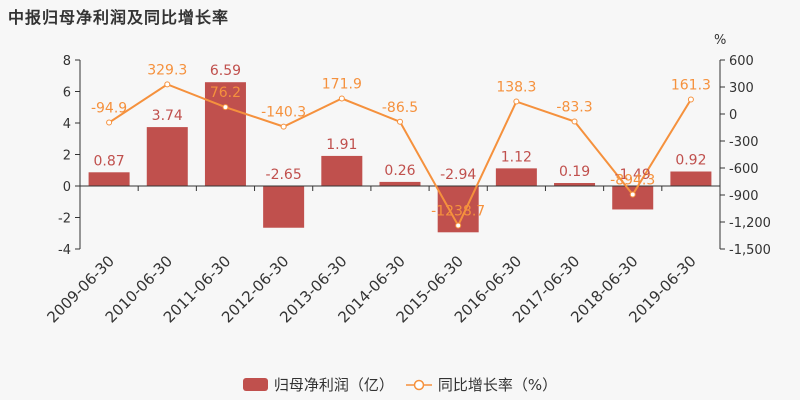  Describe the element at coordinates (733, 115) in the screenshot. I see `right-axis-tick: 0` at that location.